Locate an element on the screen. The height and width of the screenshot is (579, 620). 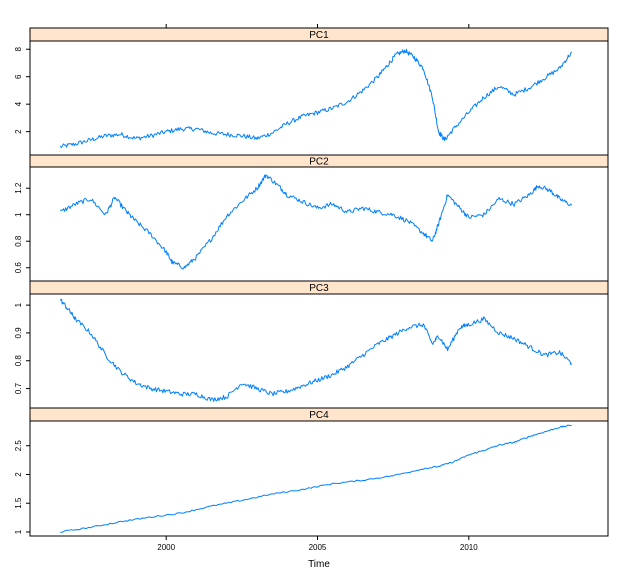
panel-pc2-title: PC2 is located at coordinates (319, 162).